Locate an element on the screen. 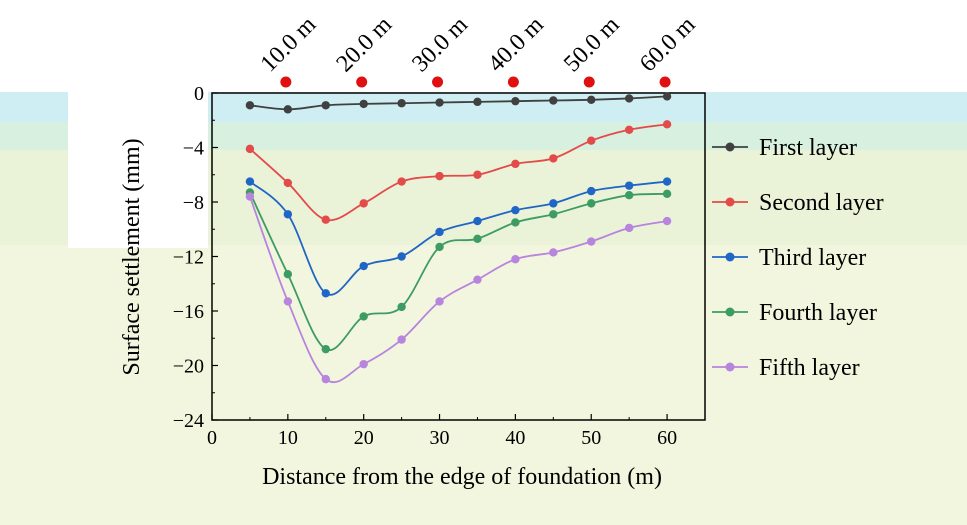 The height and width of the screenshot is (525, 967). x-tick-label: 10 is located at coordinates (288, 438).